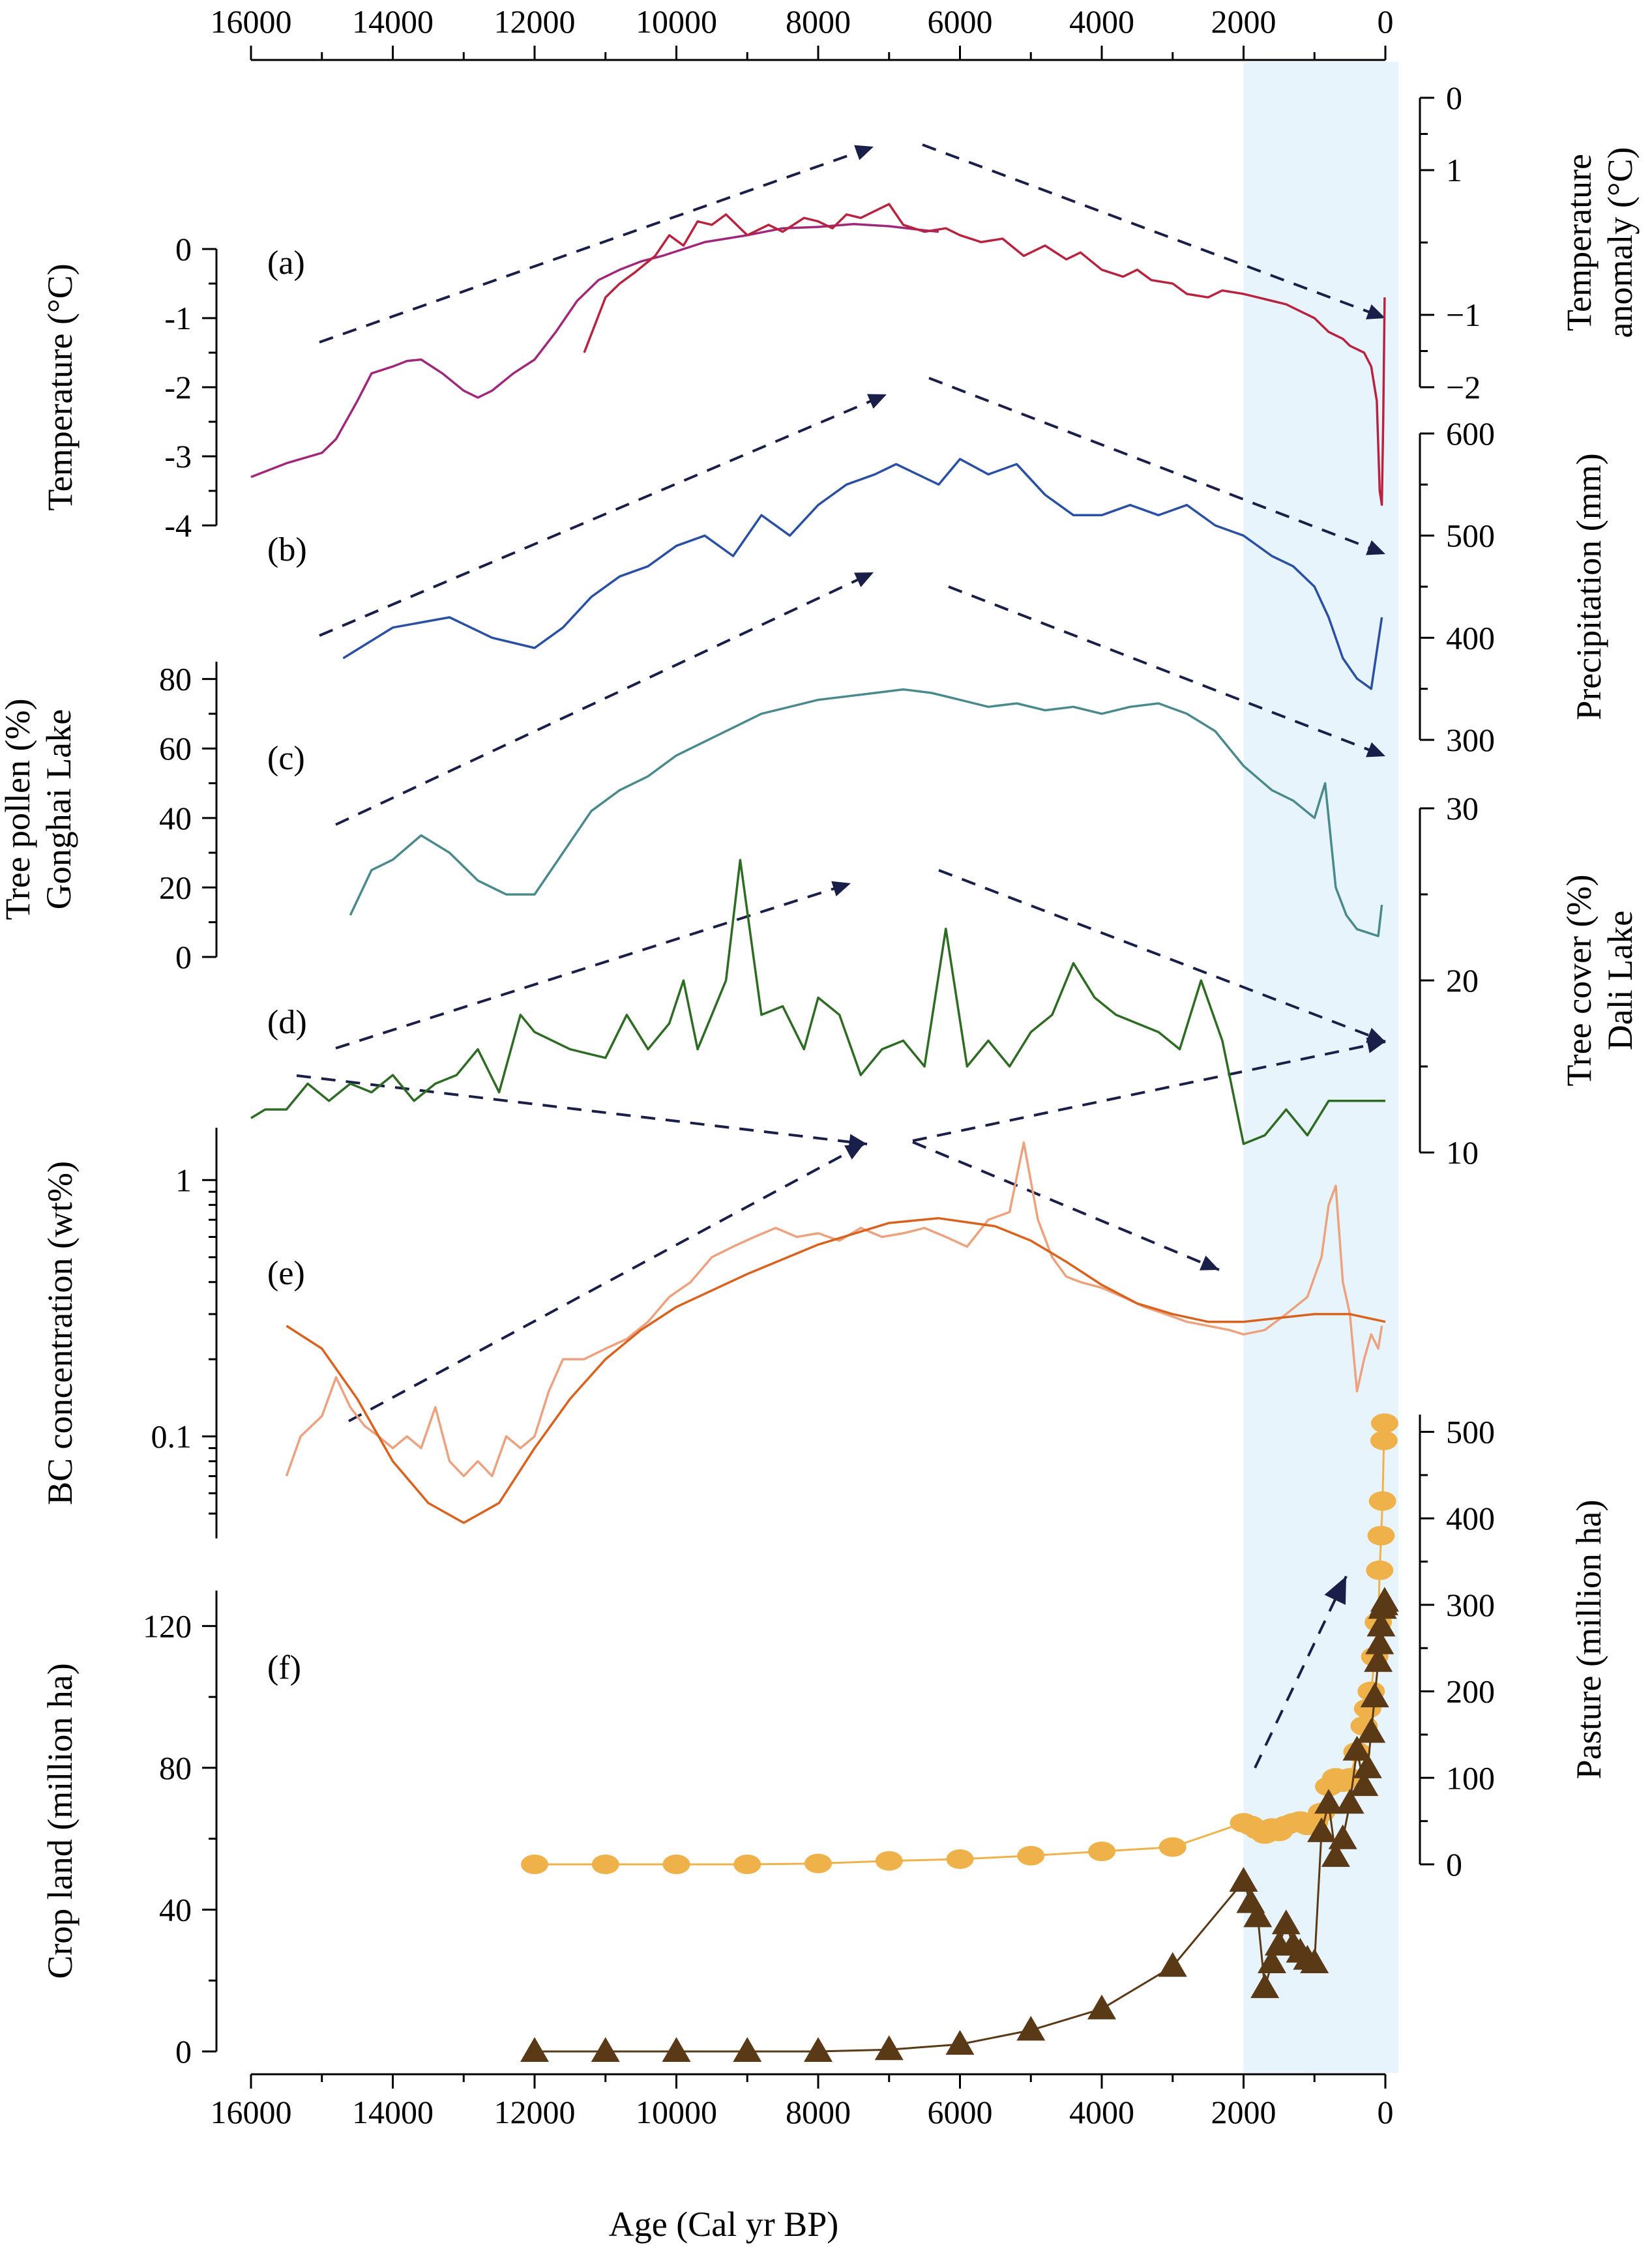  I want to click on top-x-tick-label: 8000, so click(818, 21).